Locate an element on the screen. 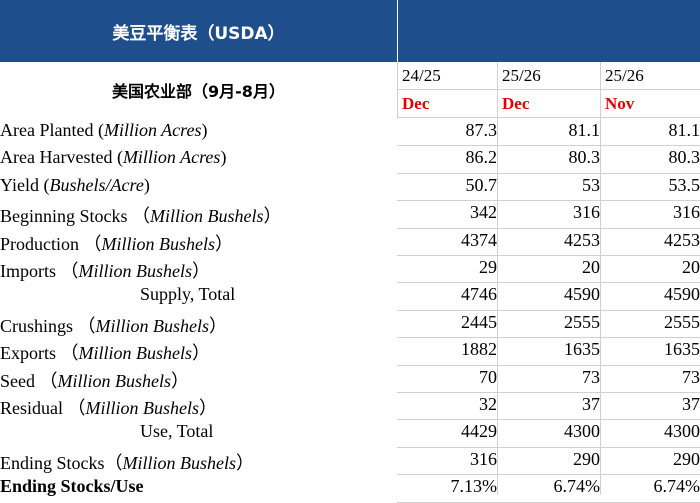 The image size is (700, 503). row-label-text: Crushings （ is located at coordinates (48, 325).